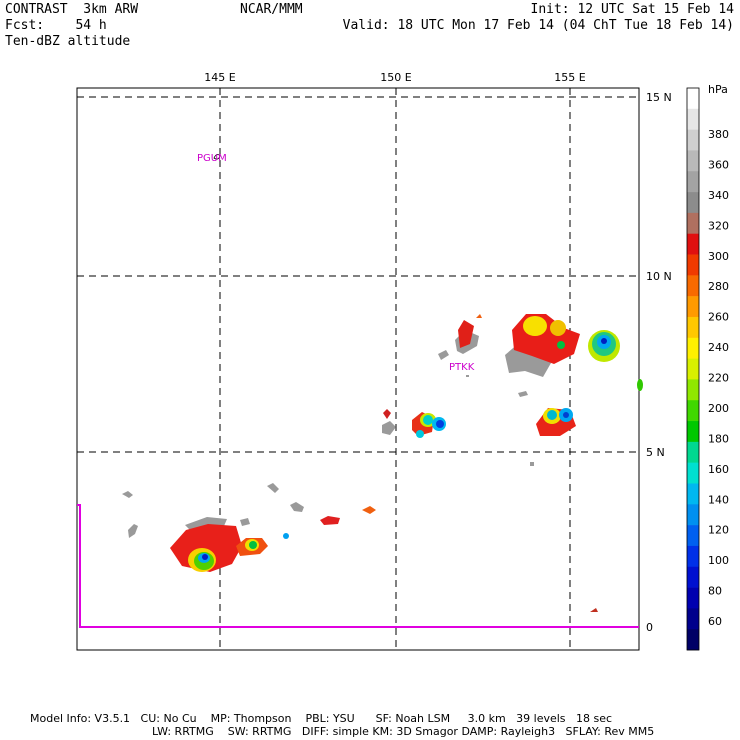 This screenshot has height=740, width=740. Describe the element at coordinates (718, 408) in the screenshot. I see `colorbar-label: 200` at that location.